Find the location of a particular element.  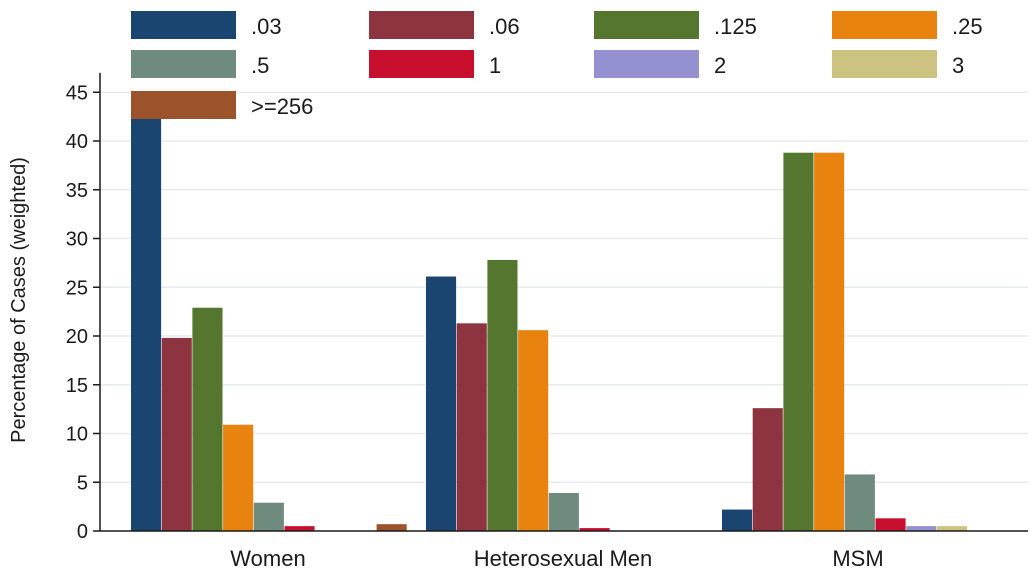

y-tick-label: 20 is located at coordinates (77, 337).